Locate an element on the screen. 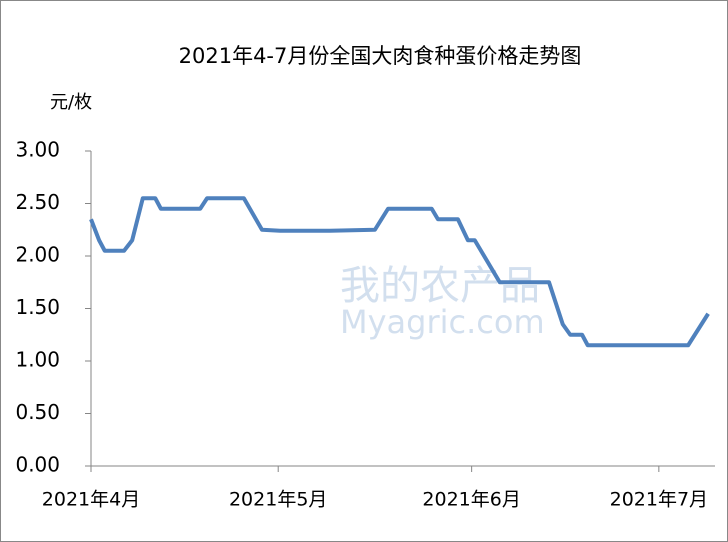  x-tick-label: 2021年4月 is located at coordinates (91, 500).